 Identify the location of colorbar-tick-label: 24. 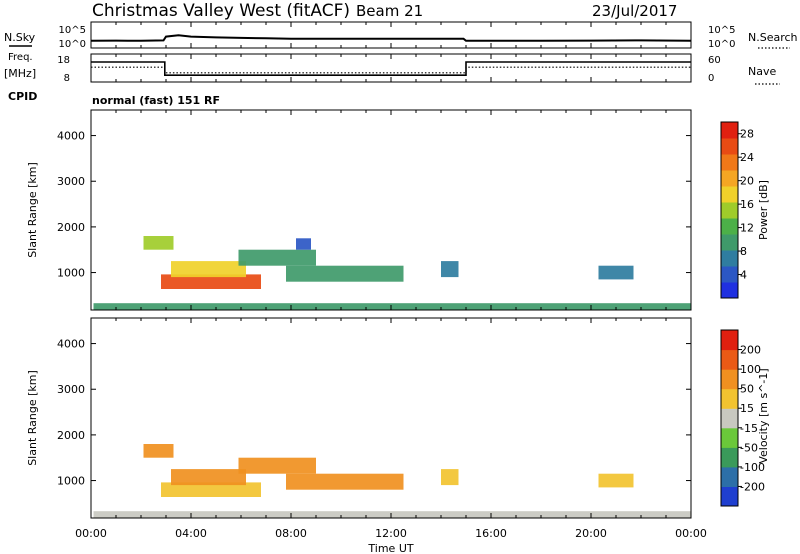
(747, 157).